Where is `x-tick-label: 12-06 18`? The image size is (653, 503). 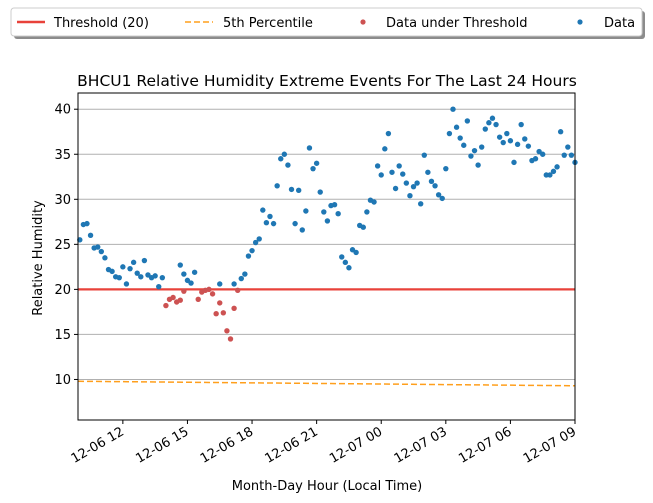 x-tick-label: 12-06 18 is located at coordinates (227, 445).